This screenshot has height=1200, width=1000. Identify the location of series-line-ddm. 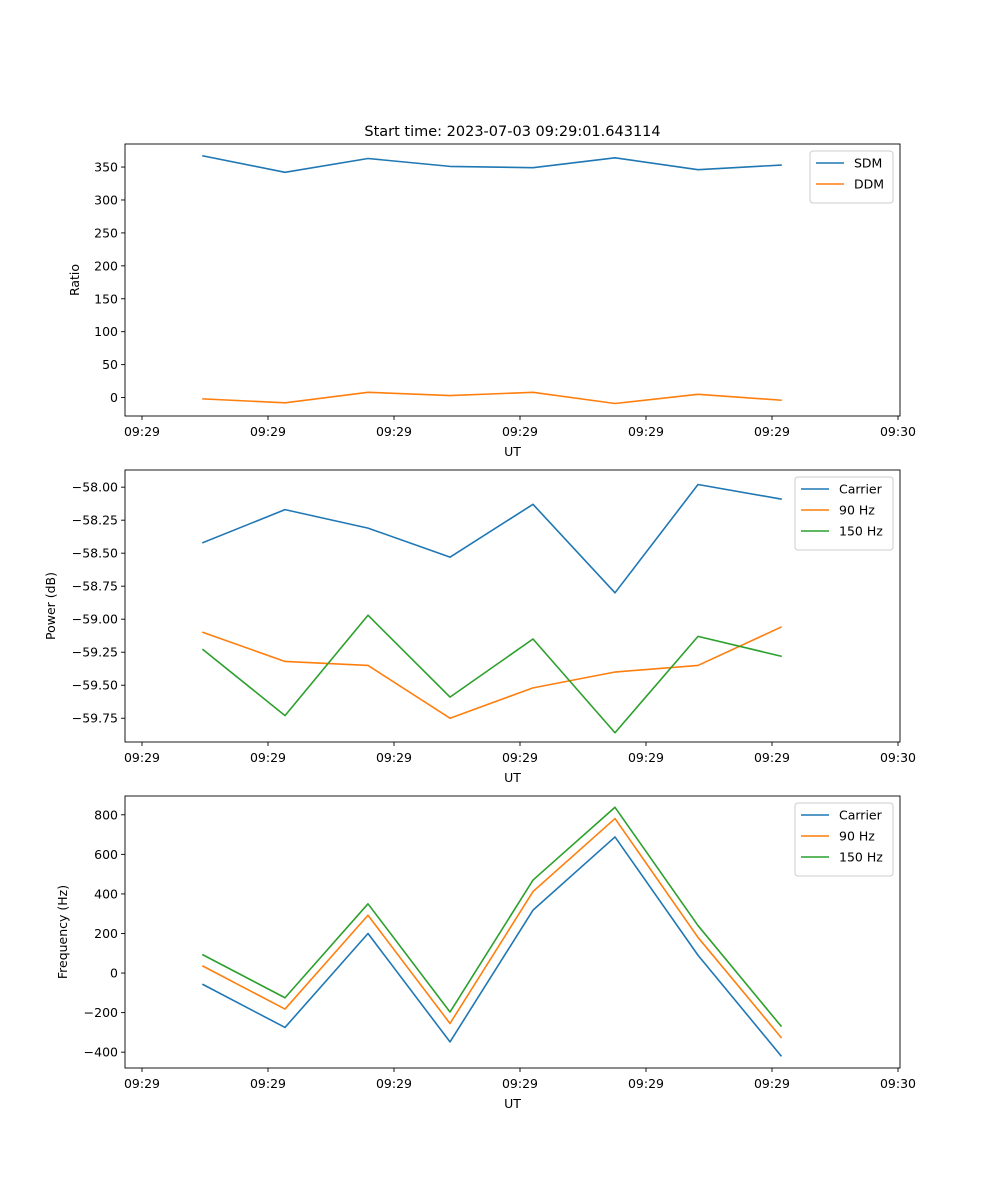
(492, 398).